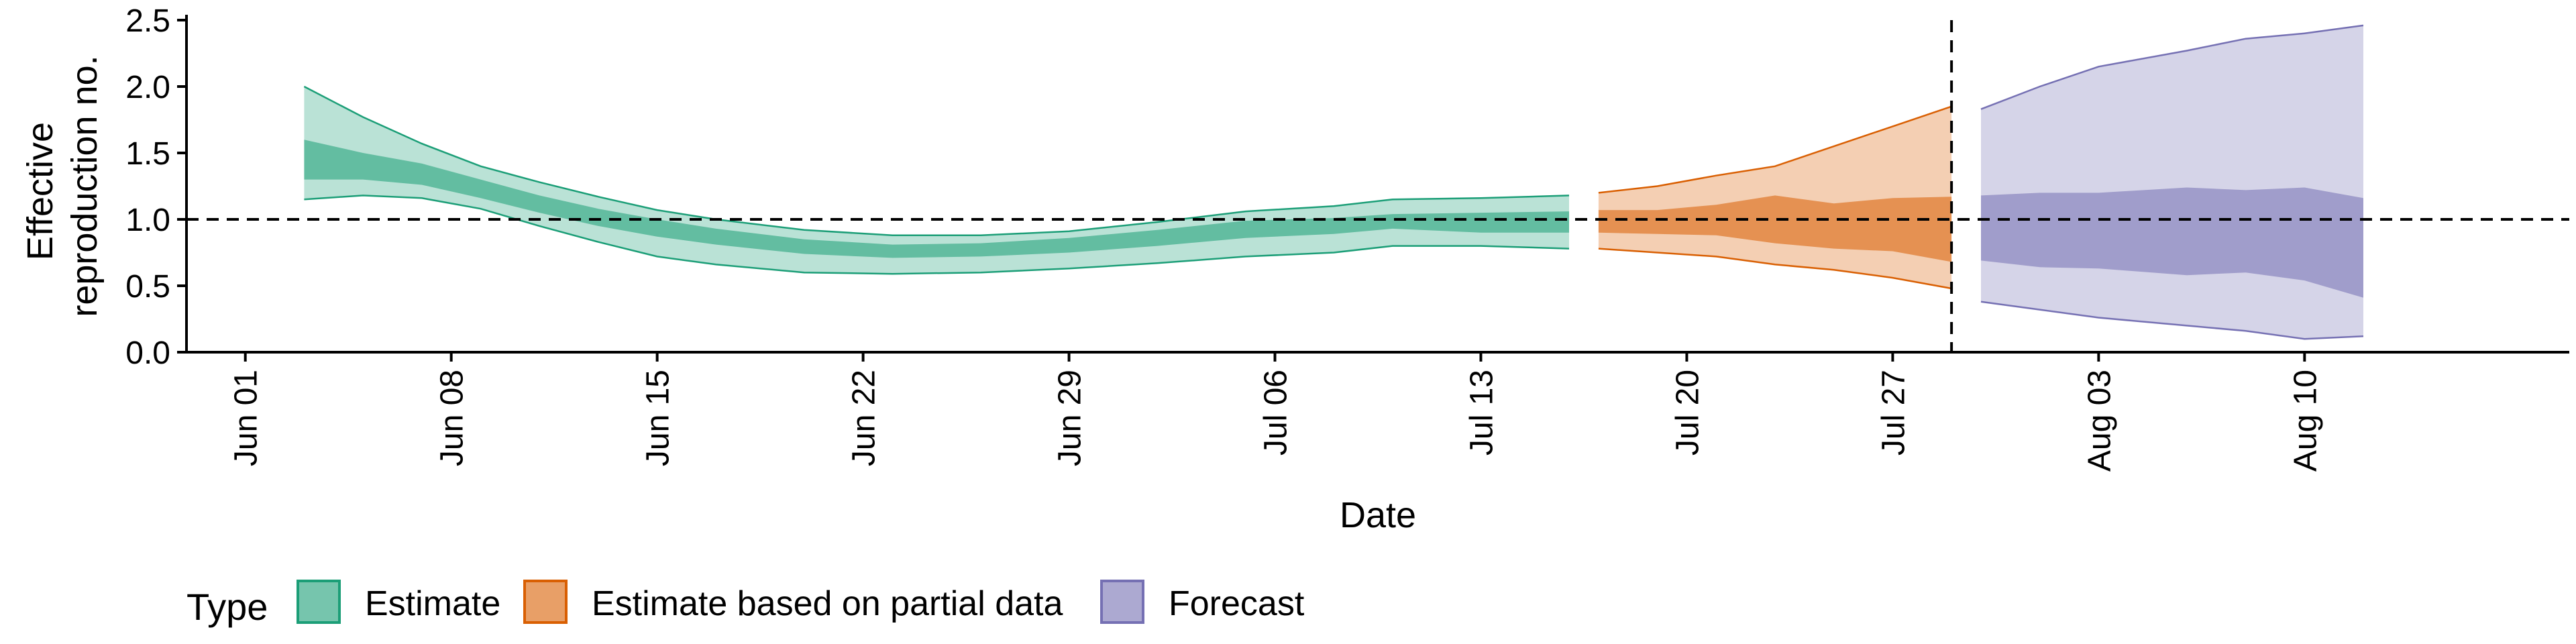 The image size is (2576, 644). What do you see at coordinates (62, 186) in the screenshot?
I see `y-axis-label: Effective reproduction no.` at bounding box center [62, 186].